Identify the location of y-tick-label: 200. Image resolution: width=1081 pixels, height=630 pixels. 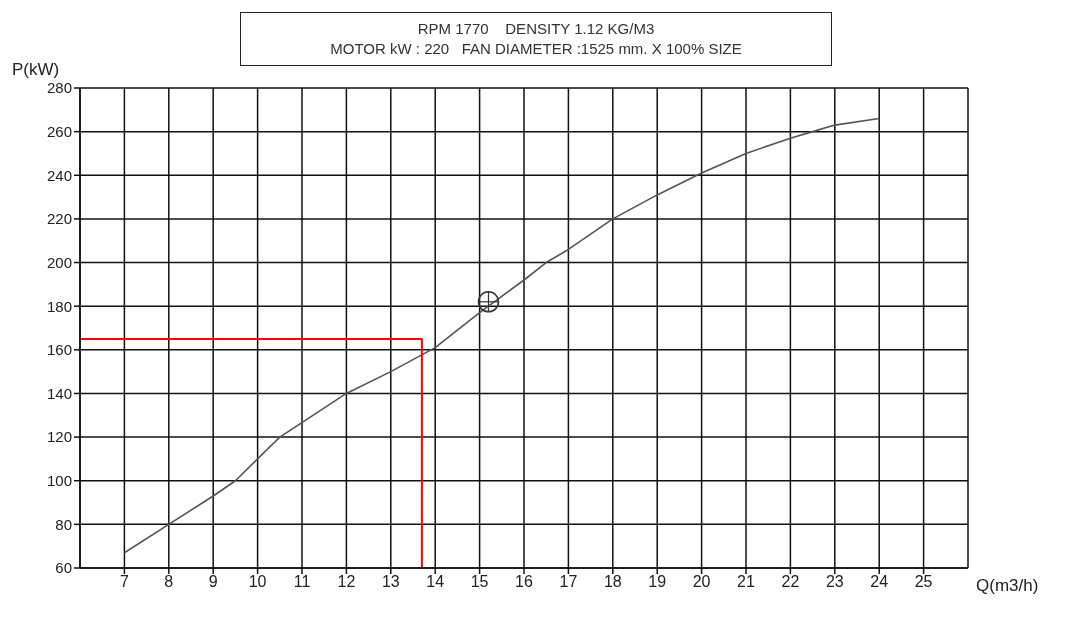
(59, 262).